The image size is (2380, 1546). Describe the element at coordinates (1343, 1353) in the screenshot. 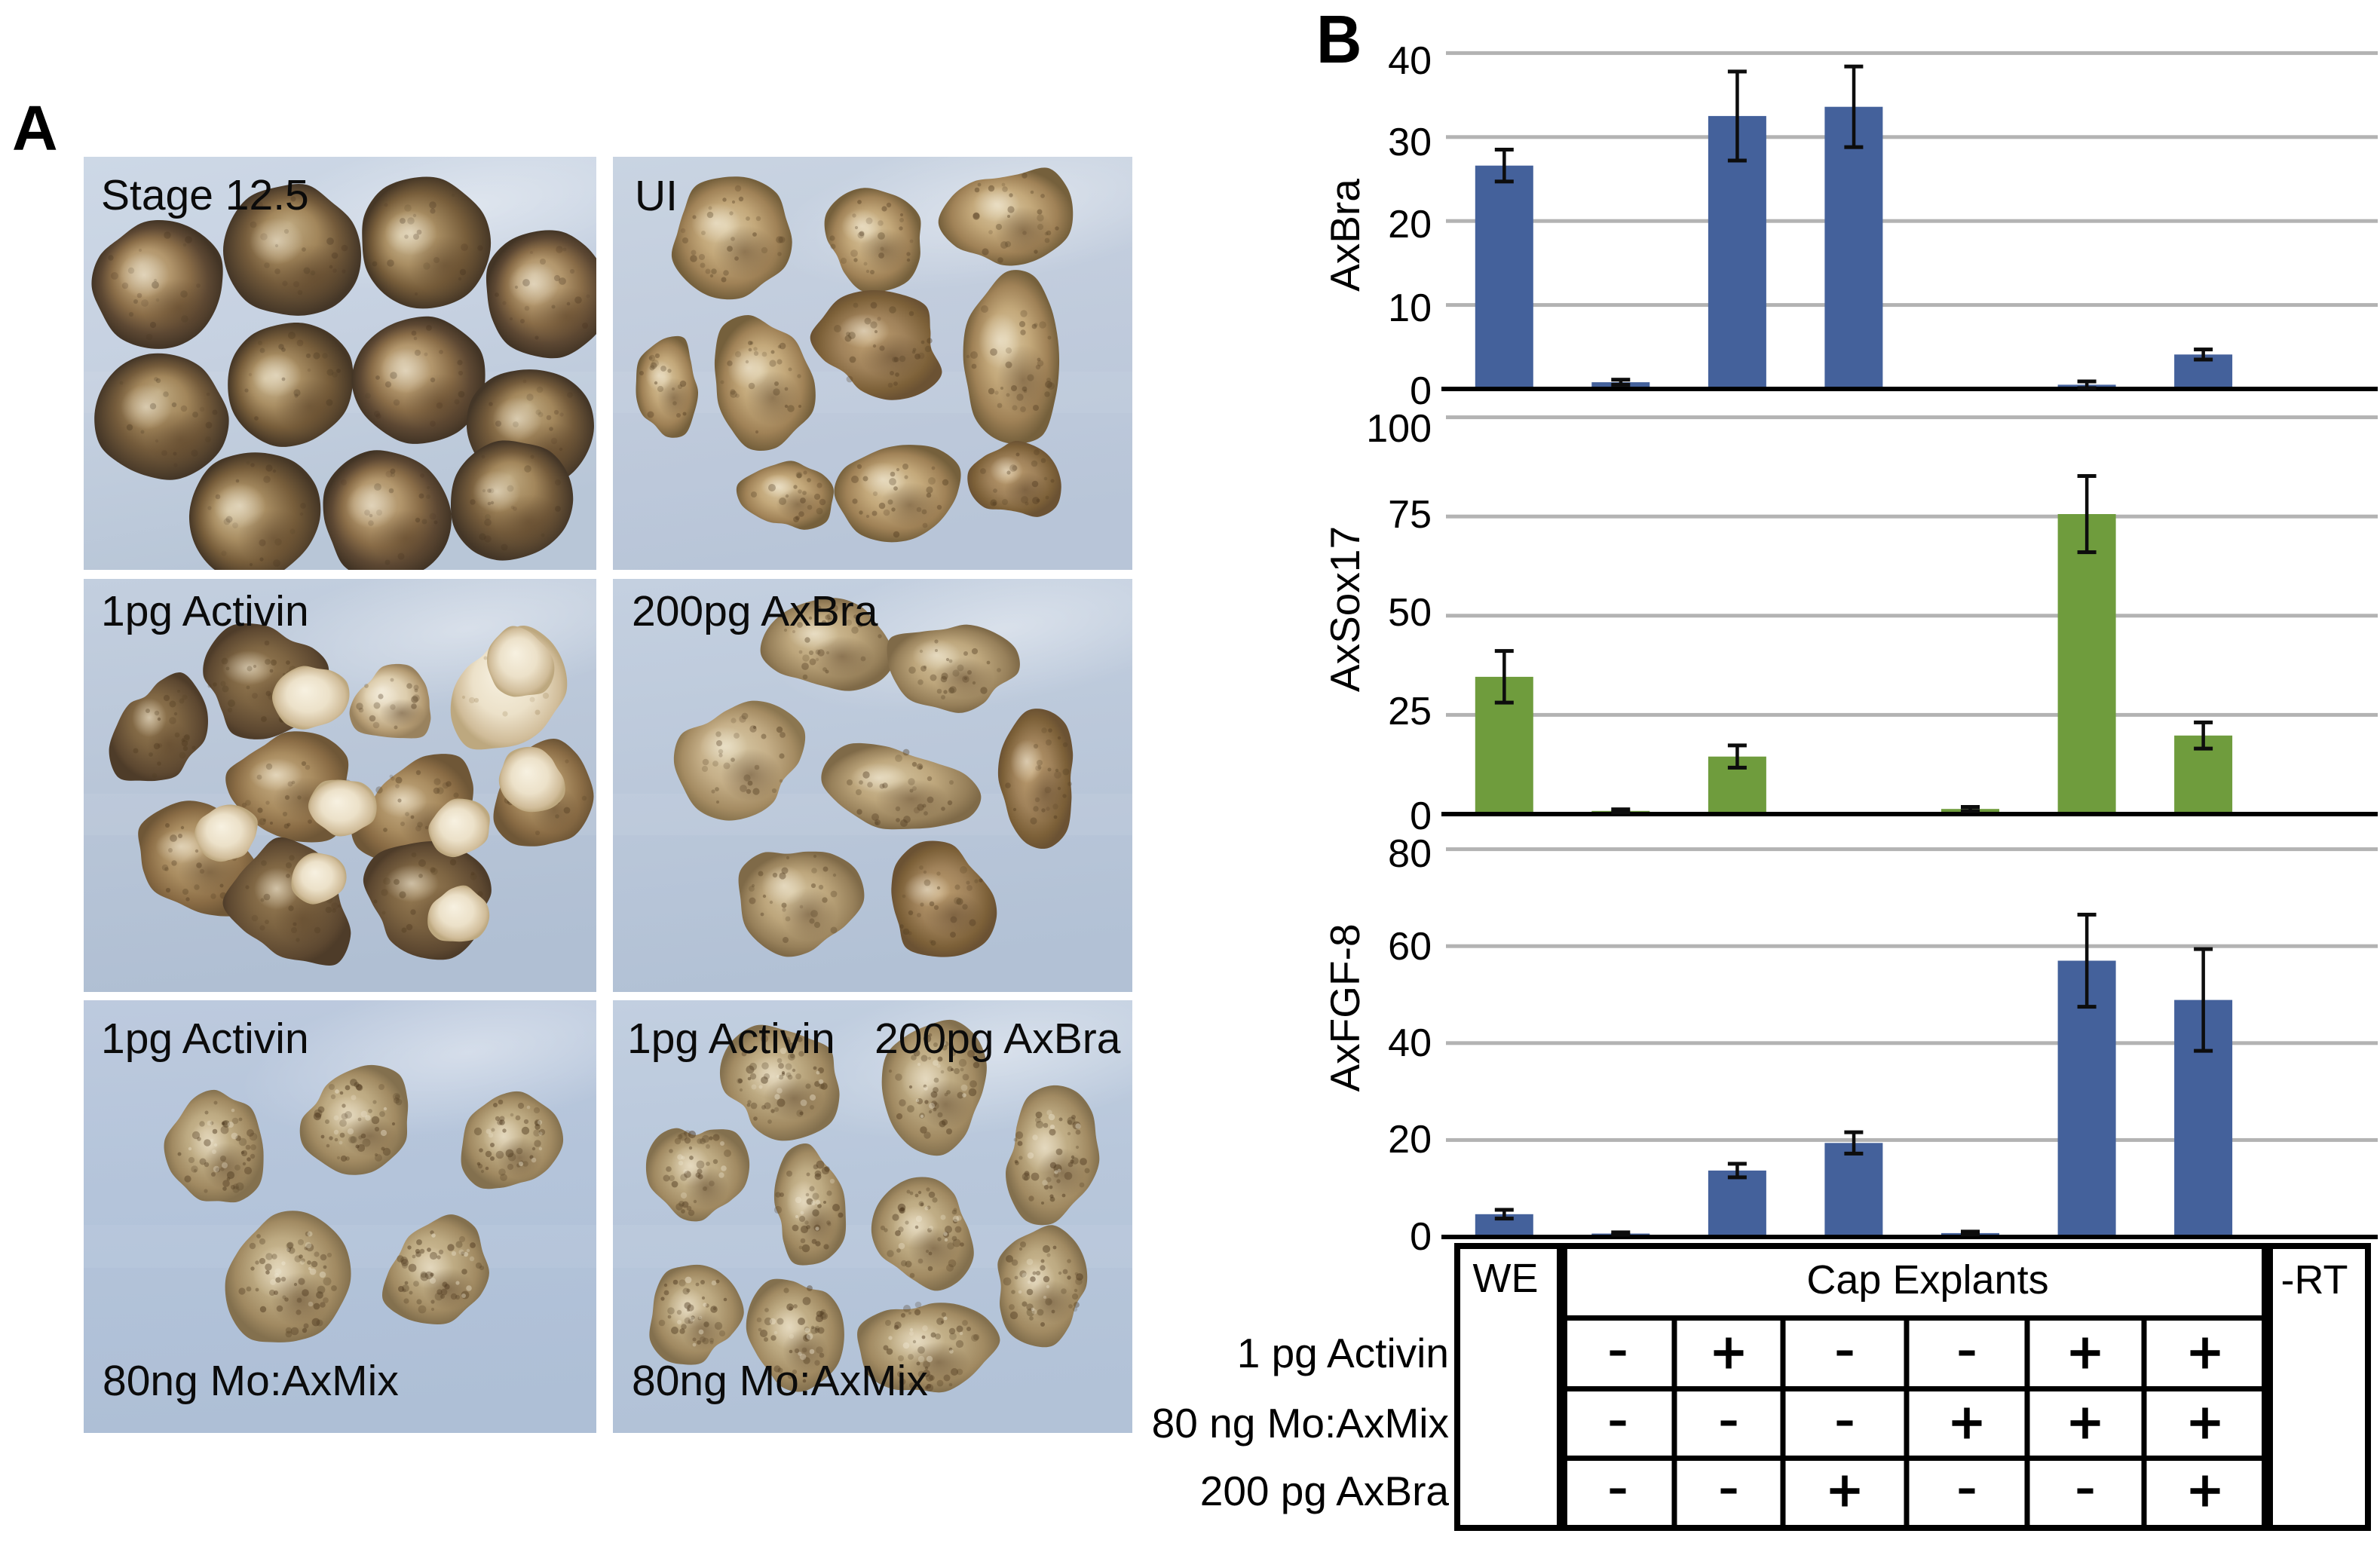

I see `svg-text: 1 pg Activin` at that location.